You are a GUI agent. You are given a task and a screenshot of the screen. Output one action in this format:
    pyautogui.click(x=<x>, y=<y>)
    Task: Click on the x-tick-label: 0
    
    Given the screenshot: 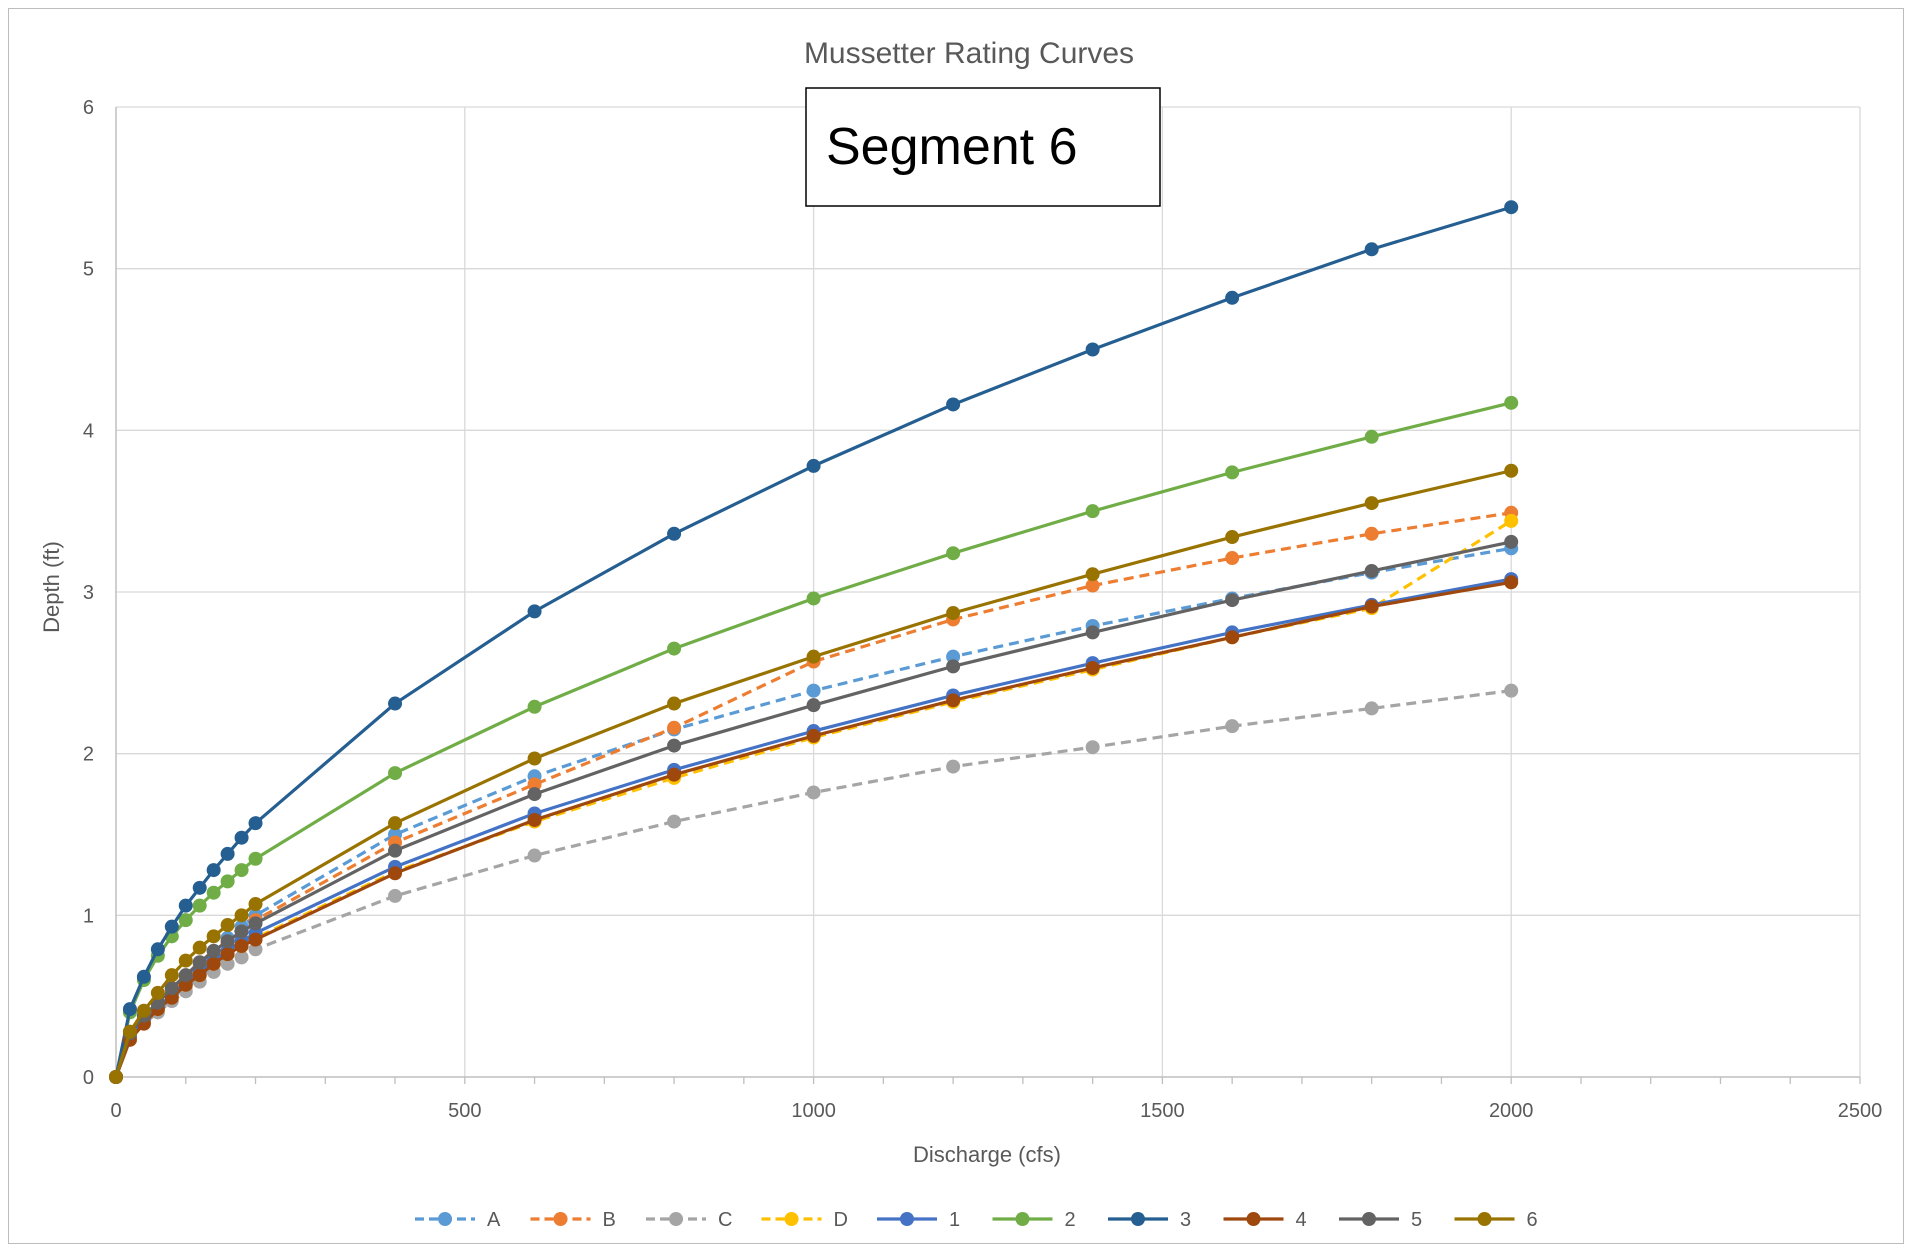 What is the action you would take?
    pyautogui.click(x=115, y=1111)
    